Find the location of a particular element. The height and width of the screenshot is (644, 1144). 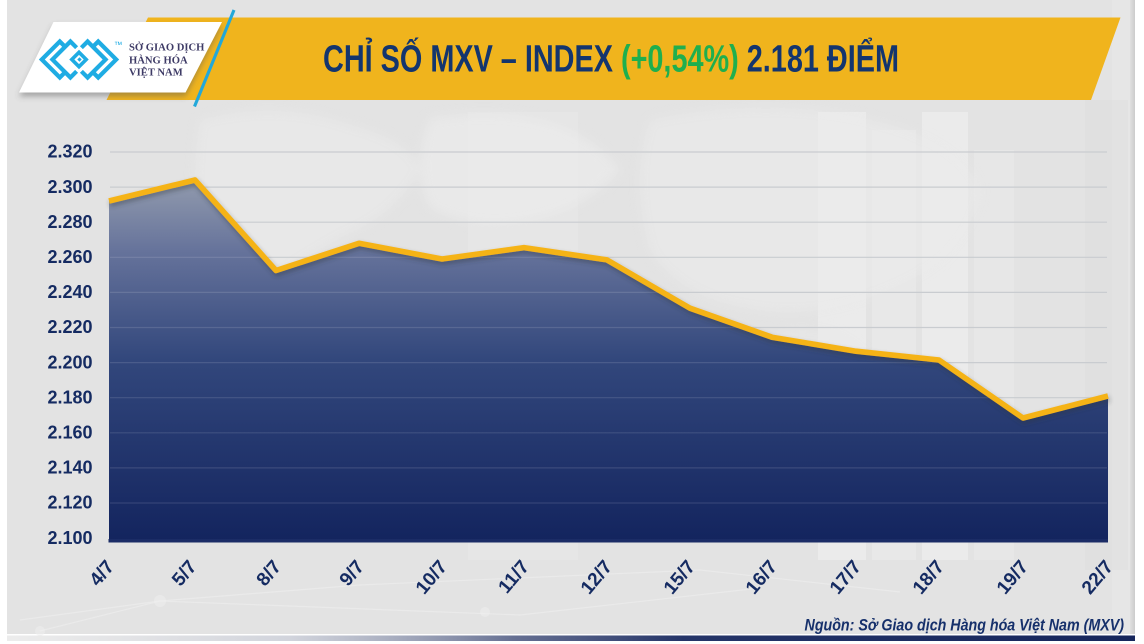

svg-text: VIỆT NAM is located at coordinates (156, 71).